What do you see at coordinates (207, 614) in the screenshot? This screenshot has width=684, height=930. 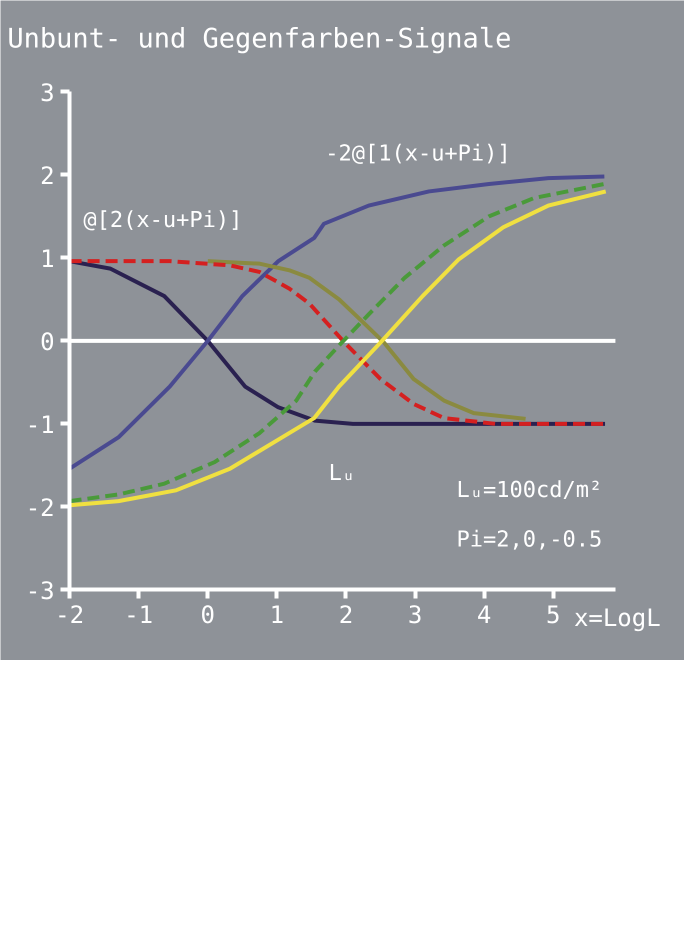 I see `x-tick-label: 0` at bounding box center [207, 614].